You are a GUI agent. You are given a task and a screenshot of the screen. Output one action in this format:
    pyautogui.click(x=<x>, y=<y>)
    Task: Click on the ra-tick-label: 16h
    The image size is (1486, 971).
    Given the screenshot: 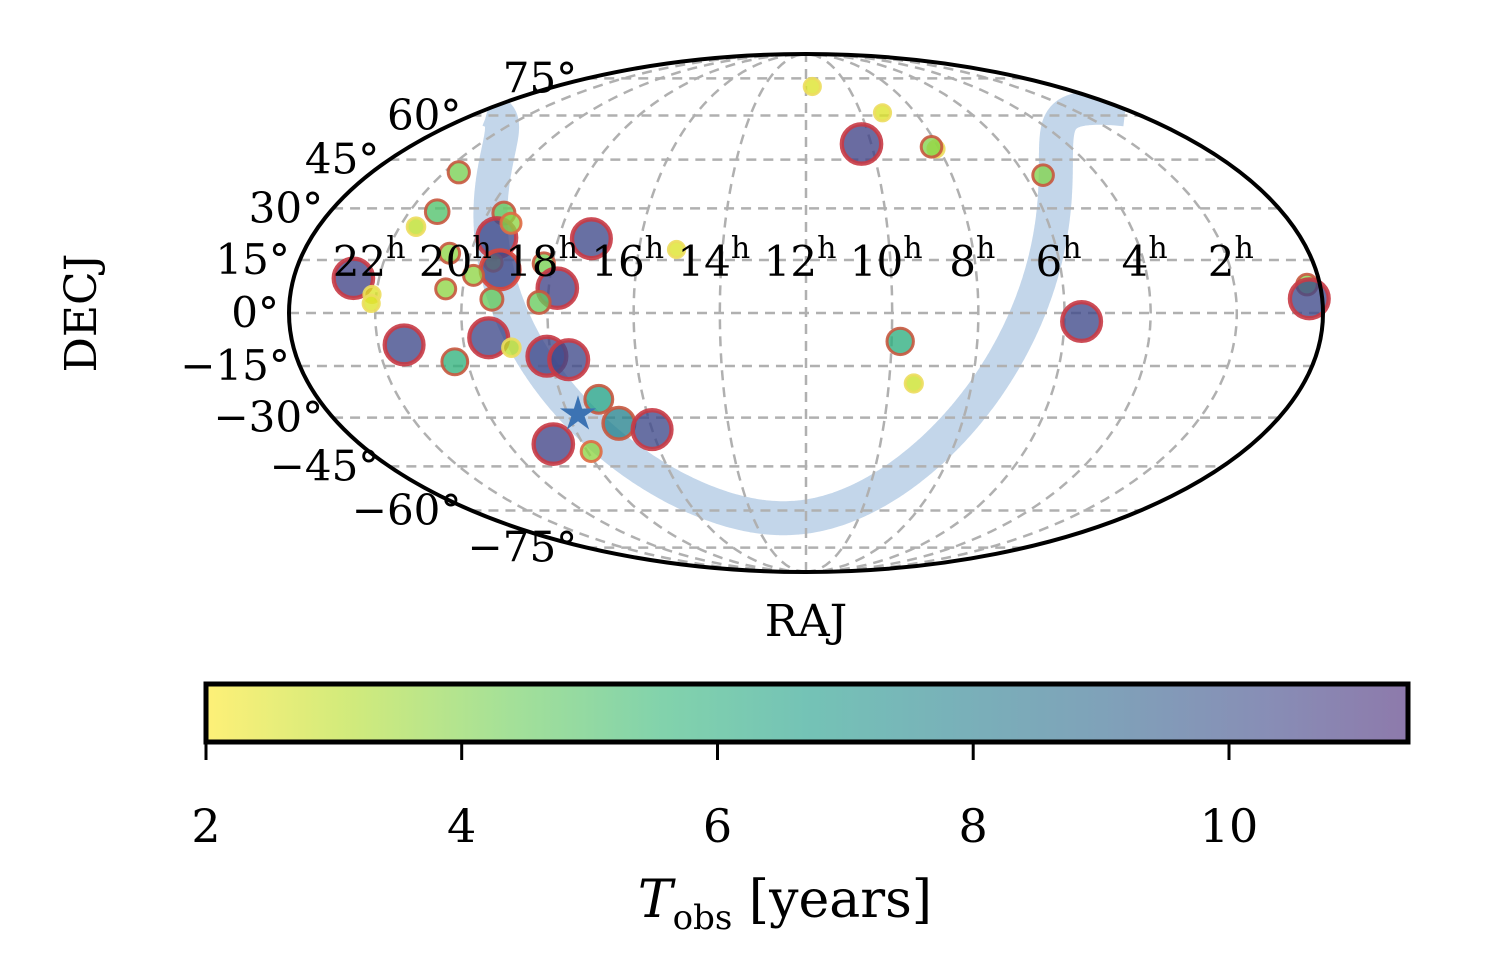 What is the action you would take?
    pyautogui.click(x=627, y=258)
    